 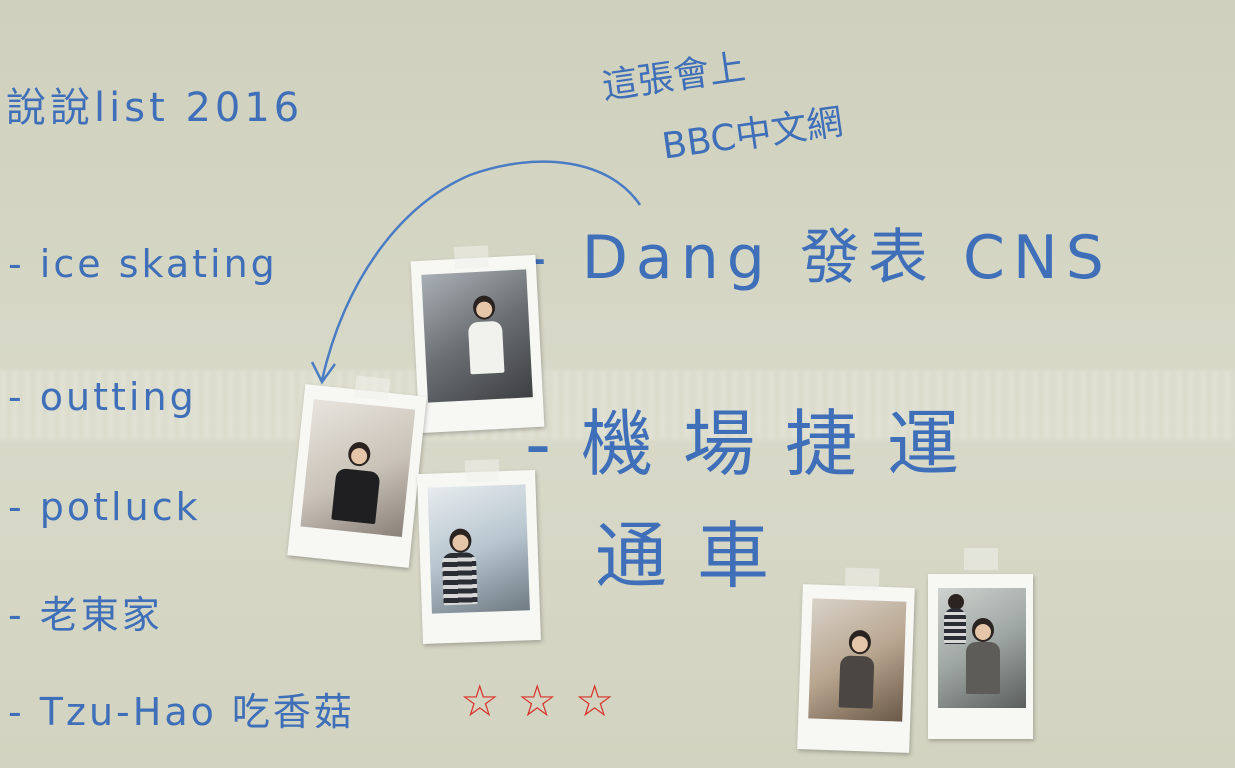 What do you see at coordinates (85, 615) in the screenshot?
I see `list-item: - 老東家` at bounding box center [85, 615].